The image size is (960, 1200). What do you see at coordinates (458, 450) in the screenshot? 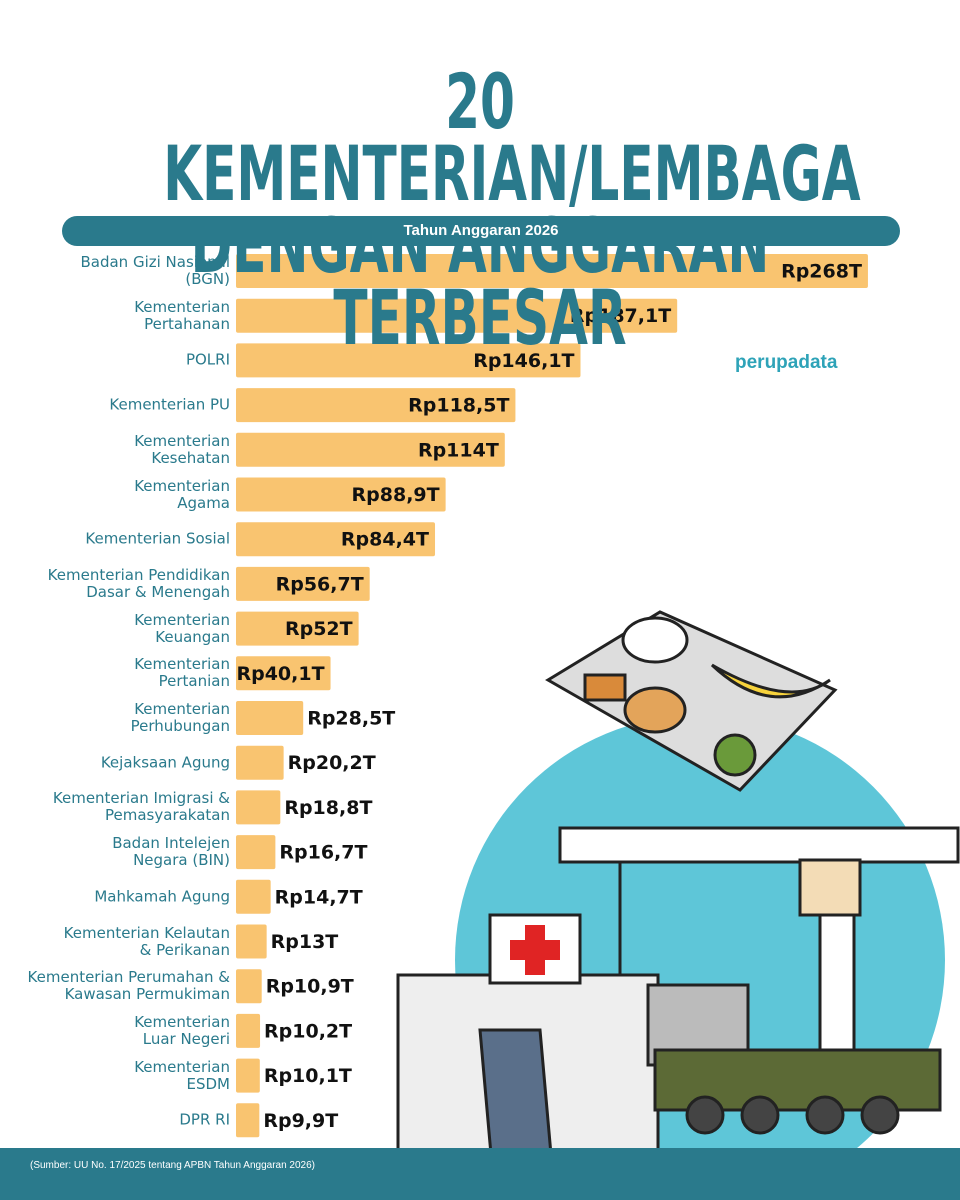
I see `value-label: Rp114T` at bounding box center [458, 450].